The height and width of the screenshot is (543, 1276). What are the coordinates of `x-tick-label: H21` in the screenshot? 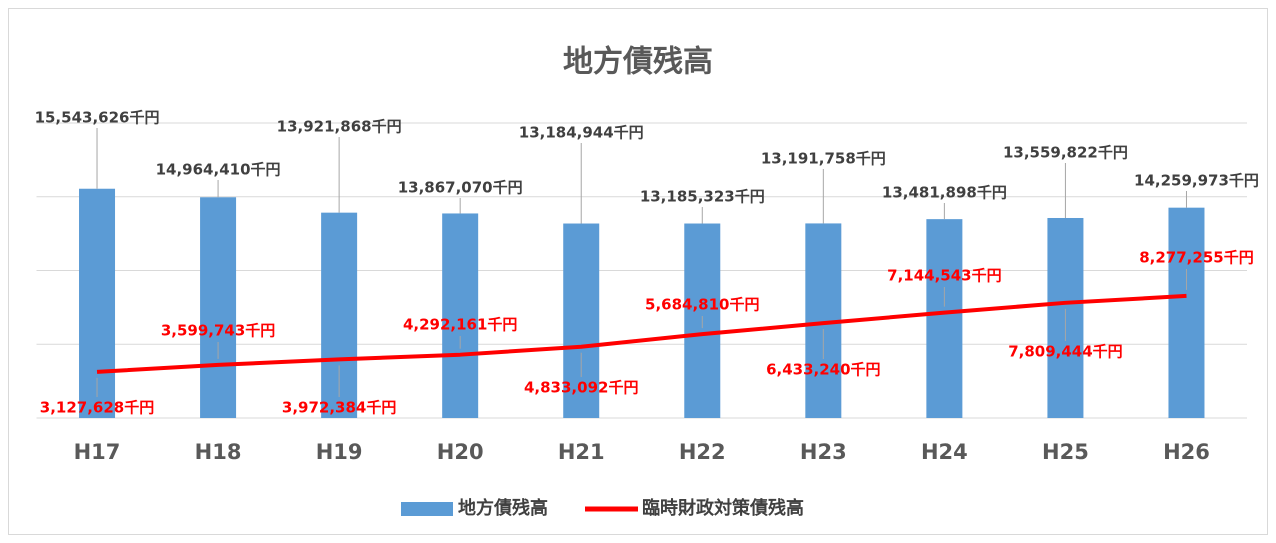 It's located at (581, 452).